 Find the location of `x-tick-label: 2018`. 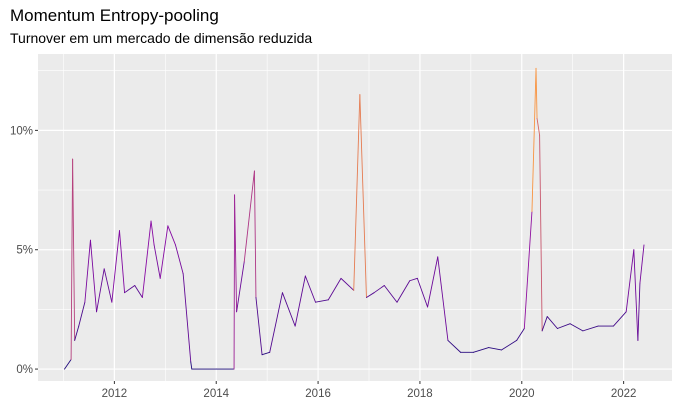

x-tick-label: 2018 is located at coordinates (420, 394).